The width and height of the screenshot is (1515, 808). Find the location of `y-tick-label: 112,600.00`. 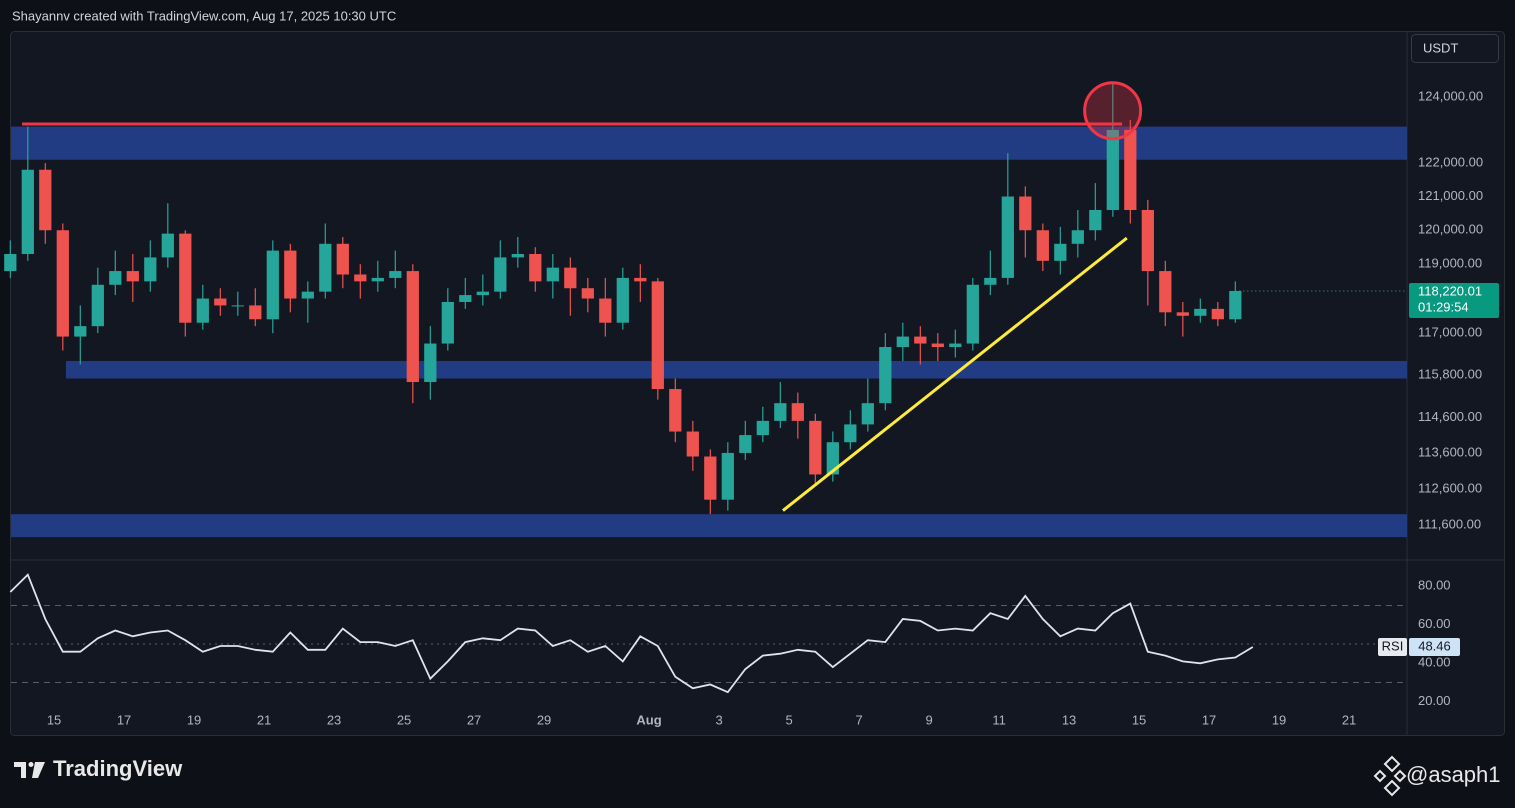

y-tick-label: 112,600.00 is located at coordinates (1450, 487).